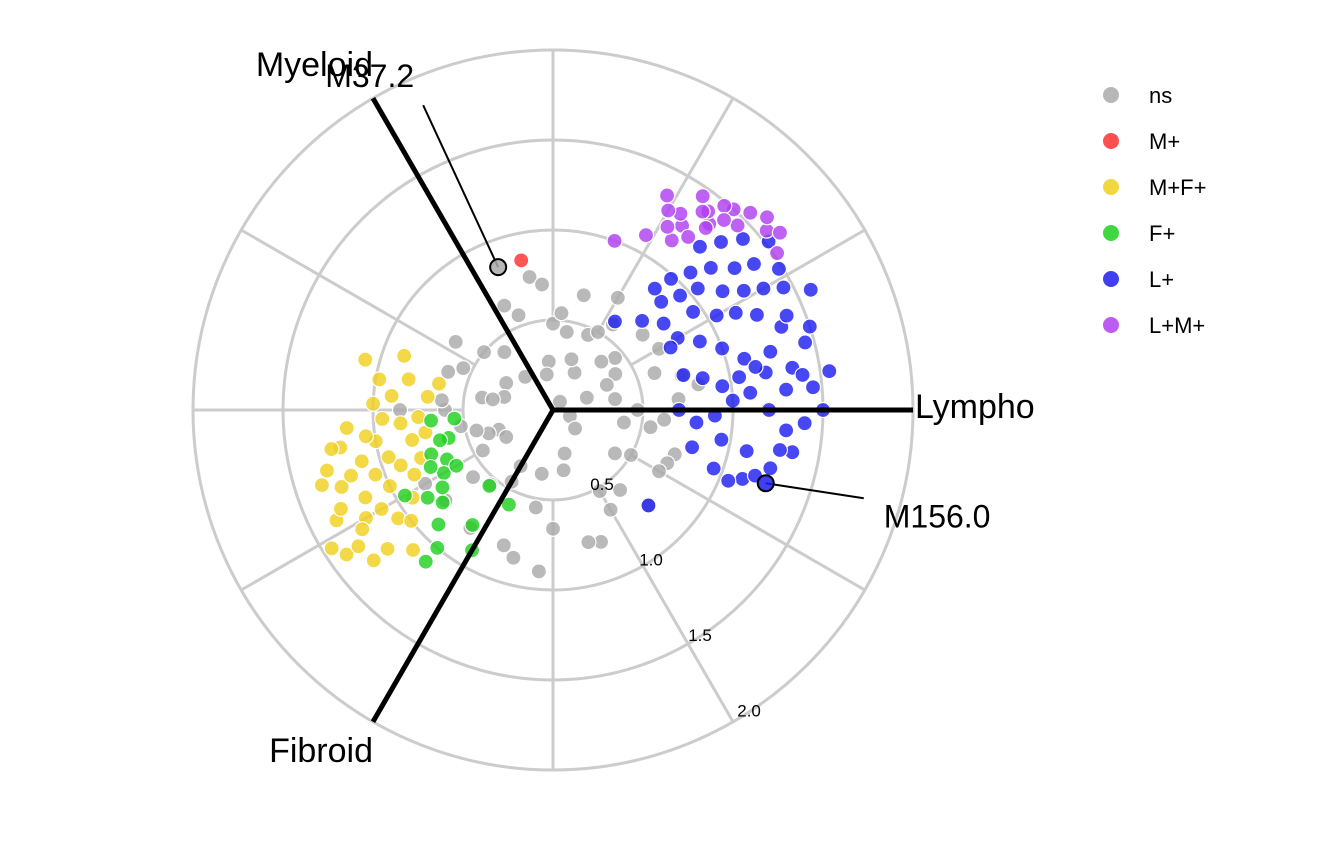  What do you see at coordinates (1162, 233) in the screenshot?
I see `legend-label: F+` at bounding box center [1162, 233].